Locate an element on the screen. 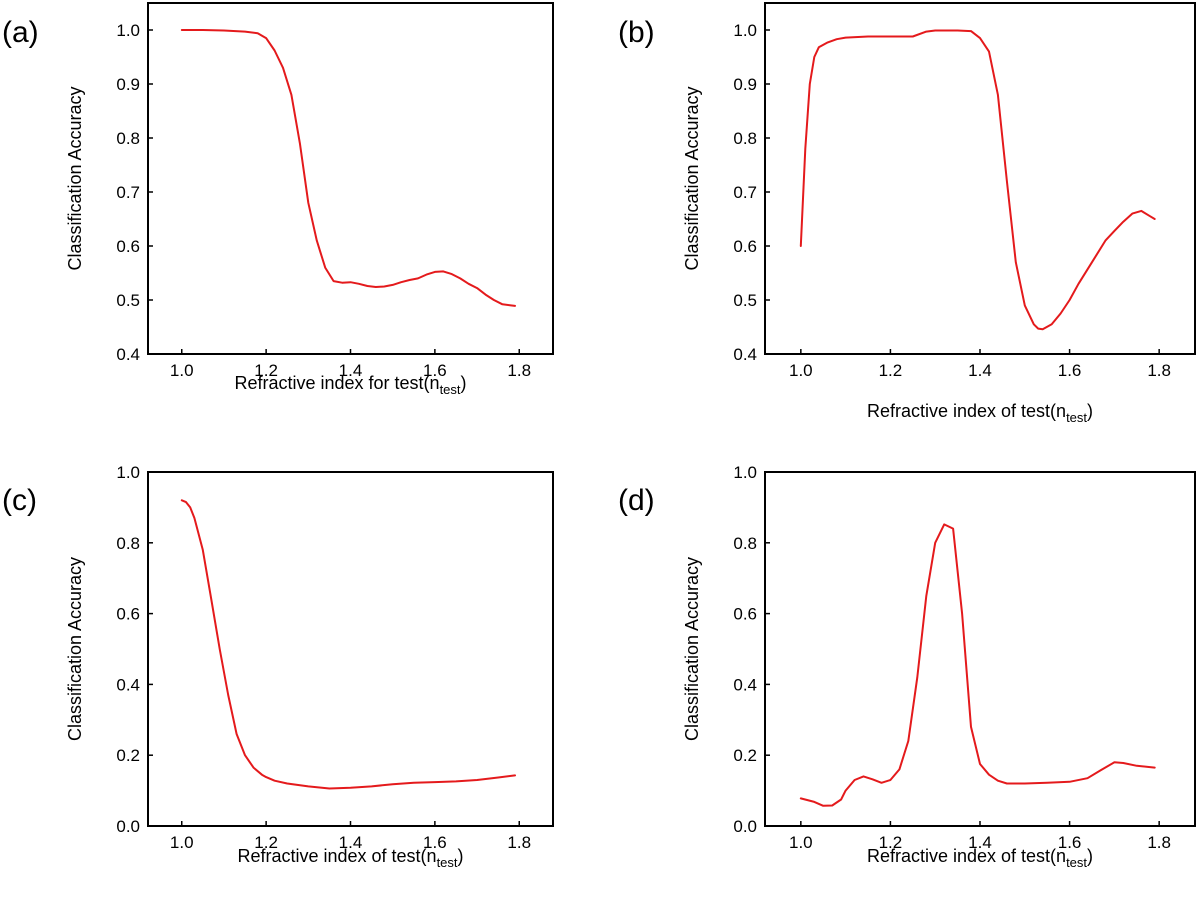 The width and height of the screenshot is (1200, 899). panel-label: (b) is located at coordinates (636, 32).